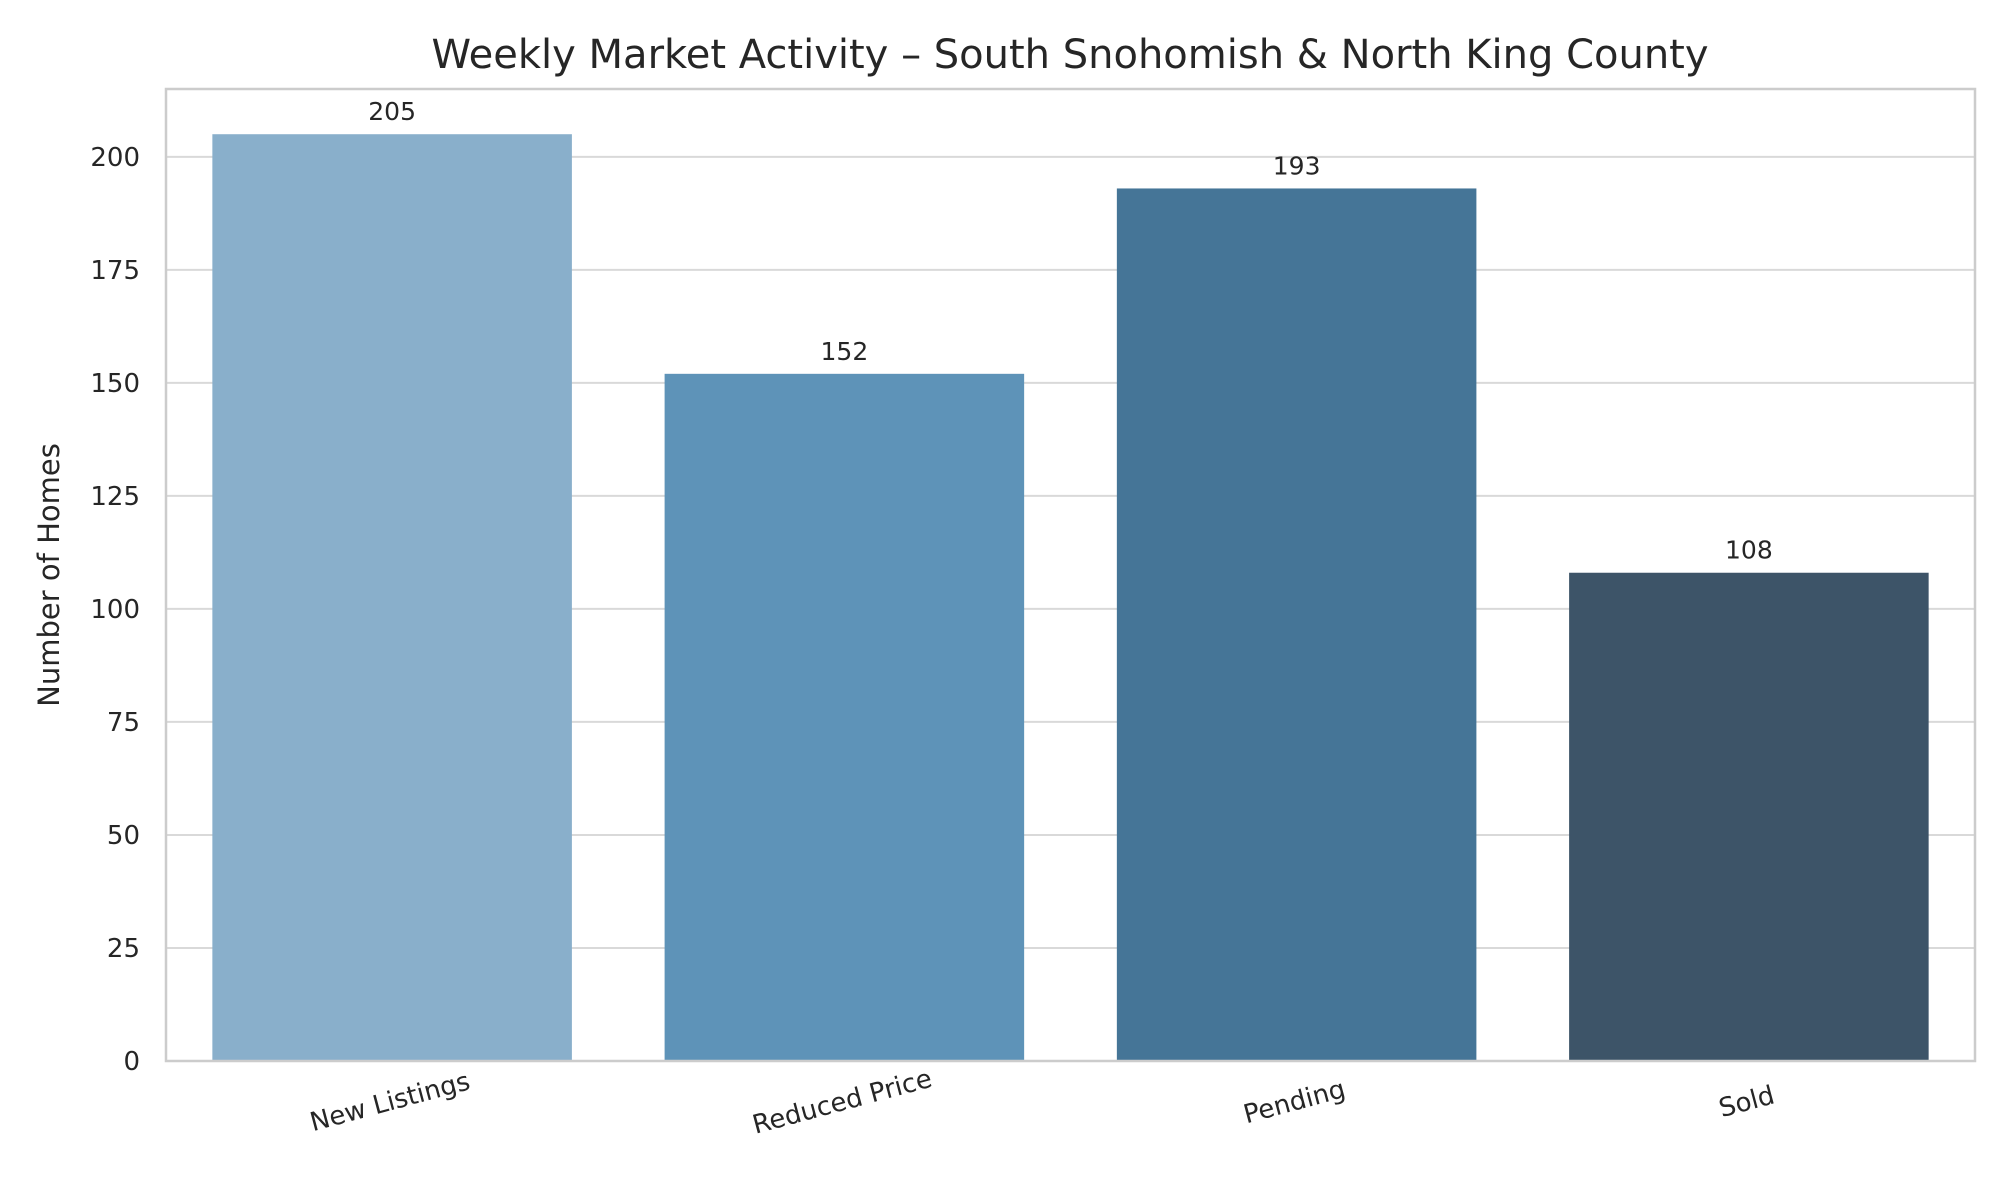 Image resolution: width=2000 pixels, height=1200 pixels. I want to click on y-tick-label: 50, so click(123, 836).